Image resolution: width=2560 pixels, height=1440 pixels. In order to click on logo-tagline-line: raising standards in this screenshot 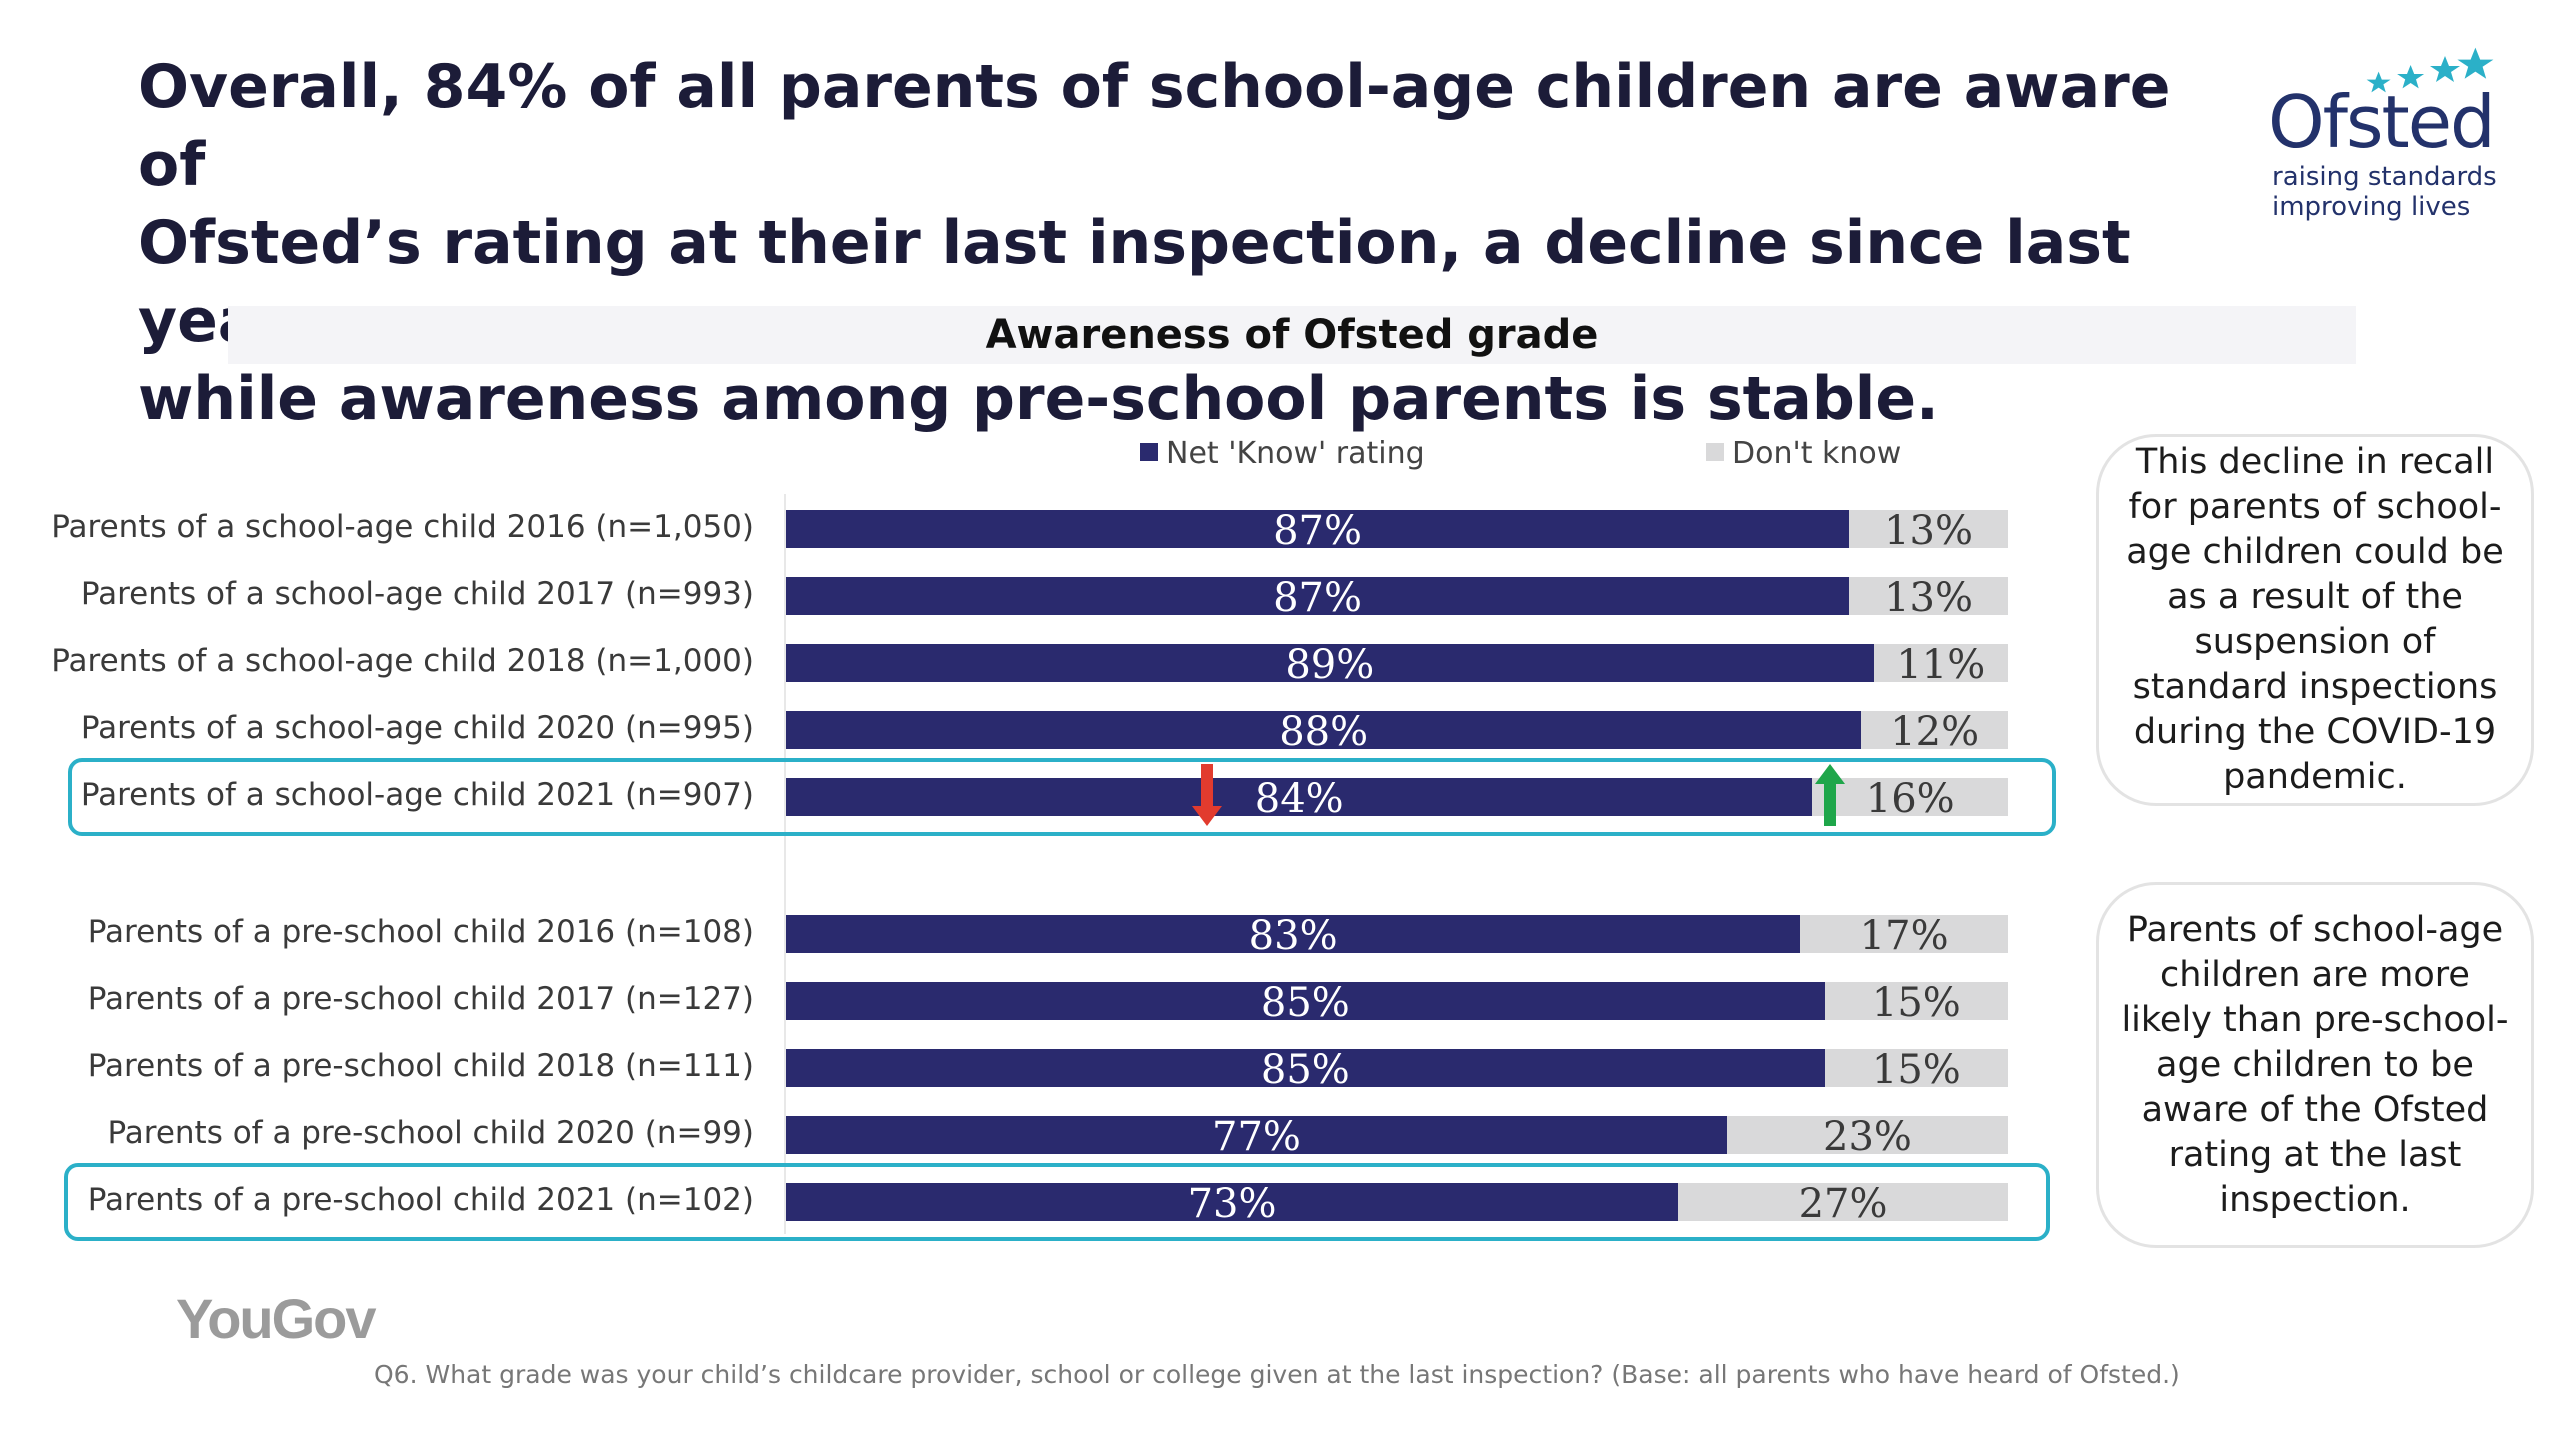, I will do `click(2384, 177)`.